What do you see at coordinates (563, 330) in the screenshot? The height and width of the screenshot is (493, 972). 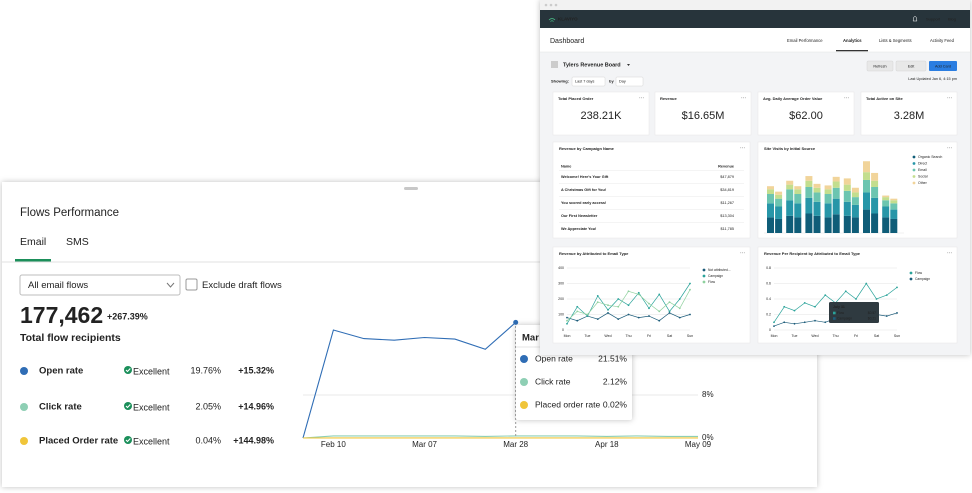 I see `y-tick-label: 0` at bounding box center [563, 330].